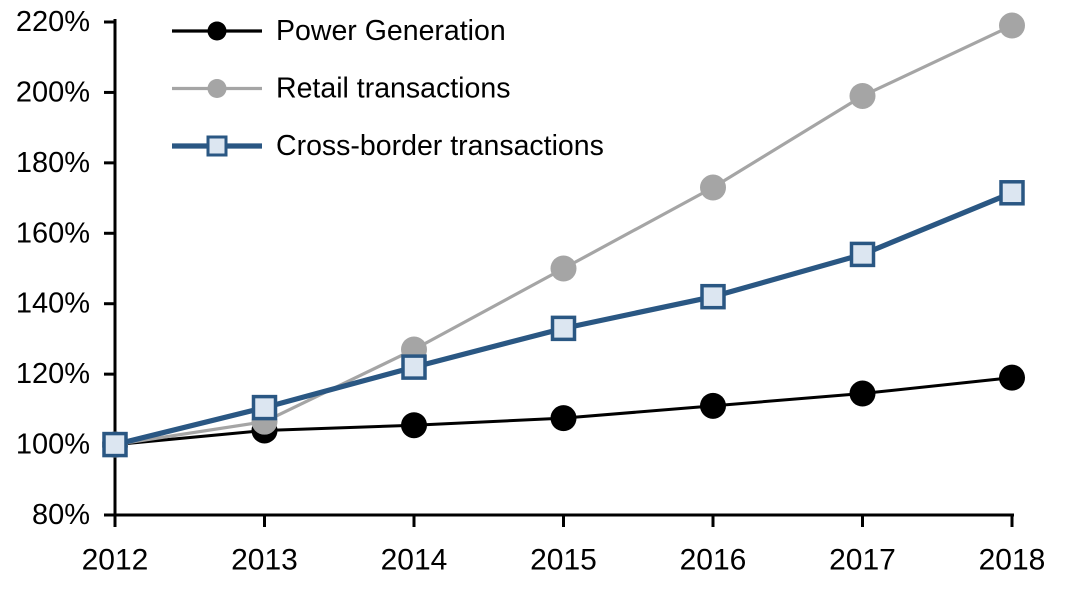  Describe the element at coordinates (1012, 560) in the screenshot. I see `x-axis-label: 2018` at that location.